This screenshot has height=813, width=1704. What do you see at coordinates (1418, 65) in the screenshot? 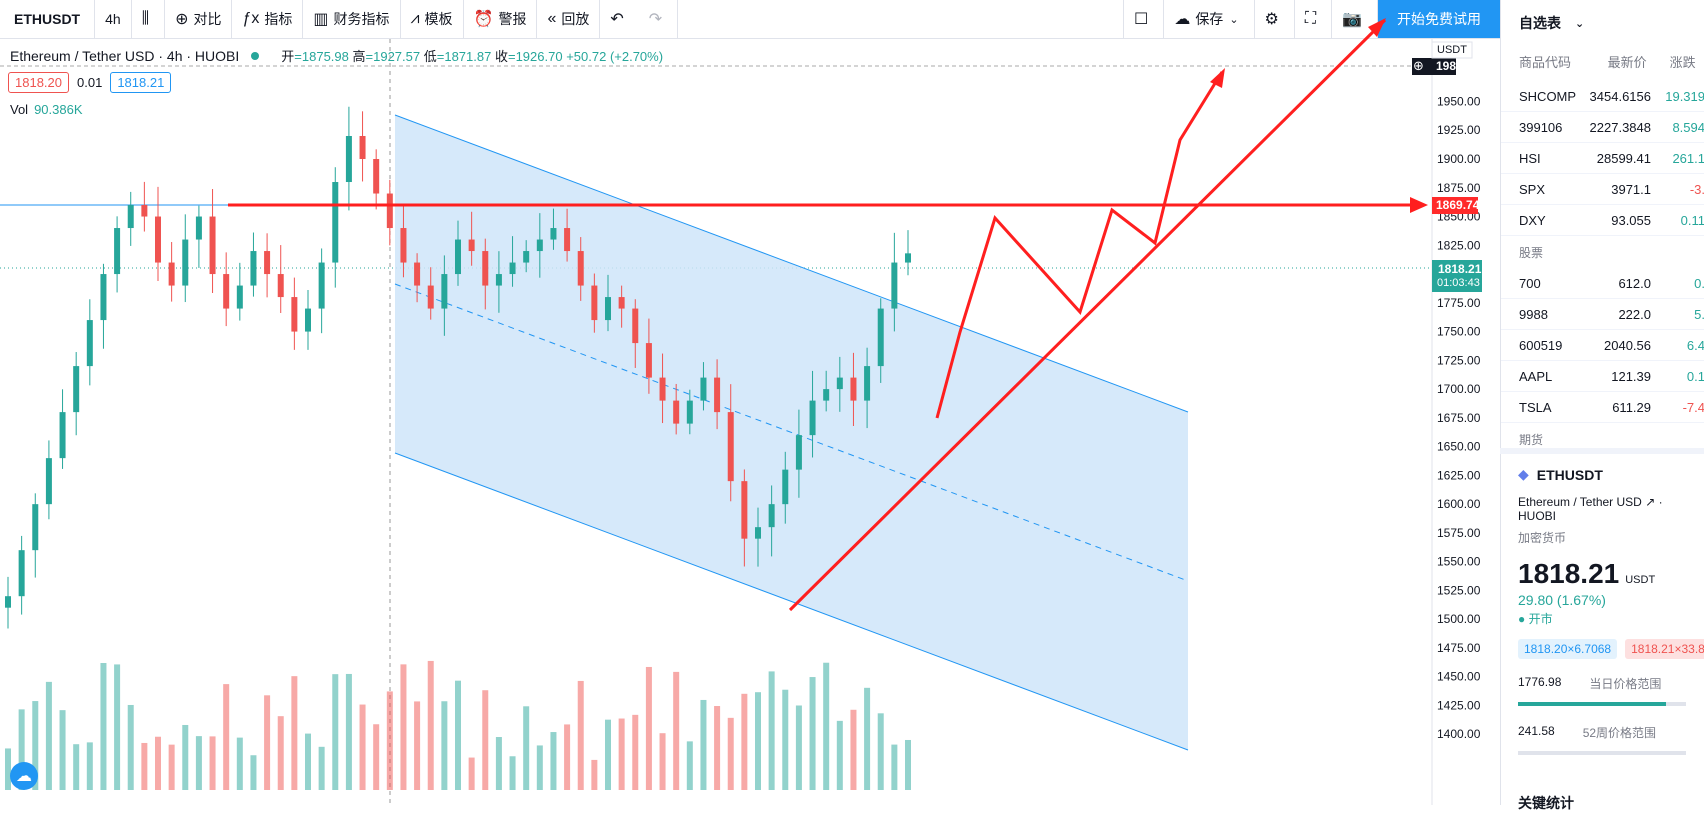
I see `add-level-icon: ⊕` at bounding box center [1418, 65].